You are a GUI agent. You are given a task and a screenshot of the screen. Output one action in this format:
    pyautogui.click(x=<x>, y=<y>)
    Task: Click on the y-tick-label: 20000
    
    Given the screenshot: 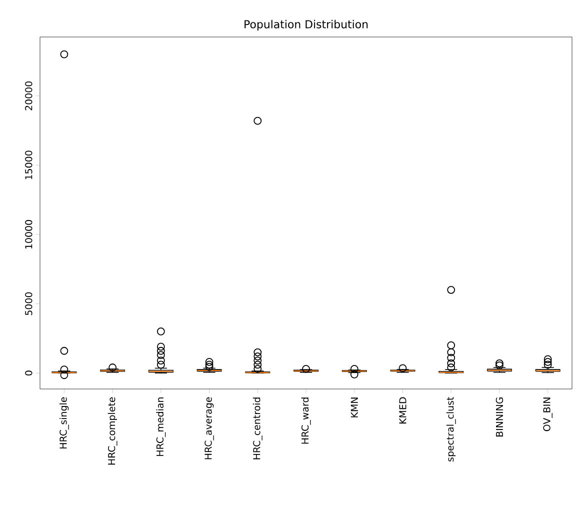 What is the action you would take?
    pyautogui.click(x=28, y=95)
    